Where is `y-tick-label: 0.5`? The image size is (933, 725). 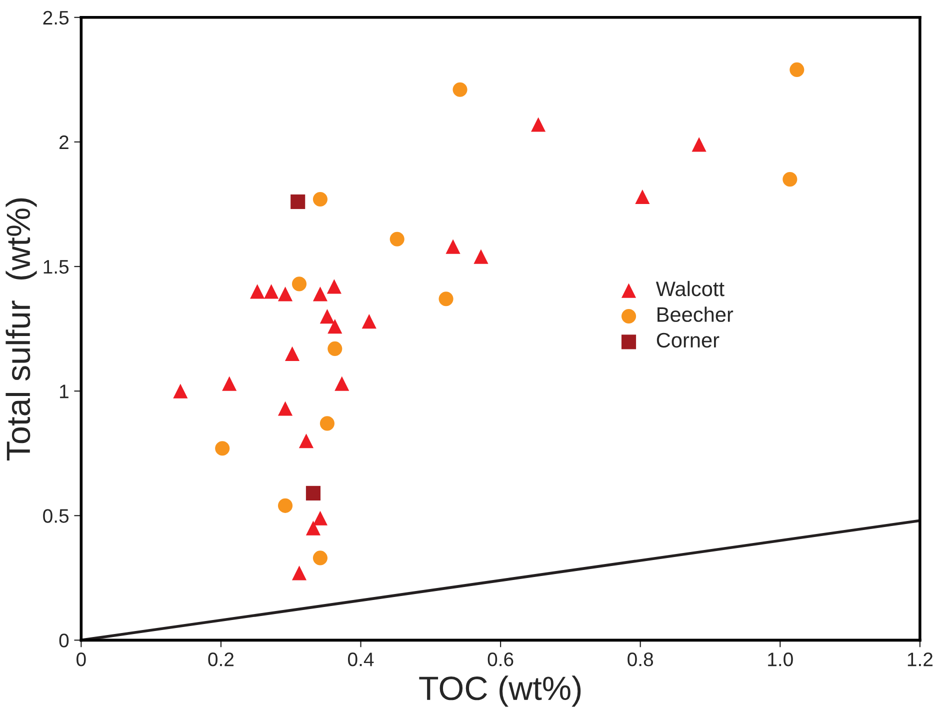
y-tick-label: 0.5 is located at coordinates (56, 516).